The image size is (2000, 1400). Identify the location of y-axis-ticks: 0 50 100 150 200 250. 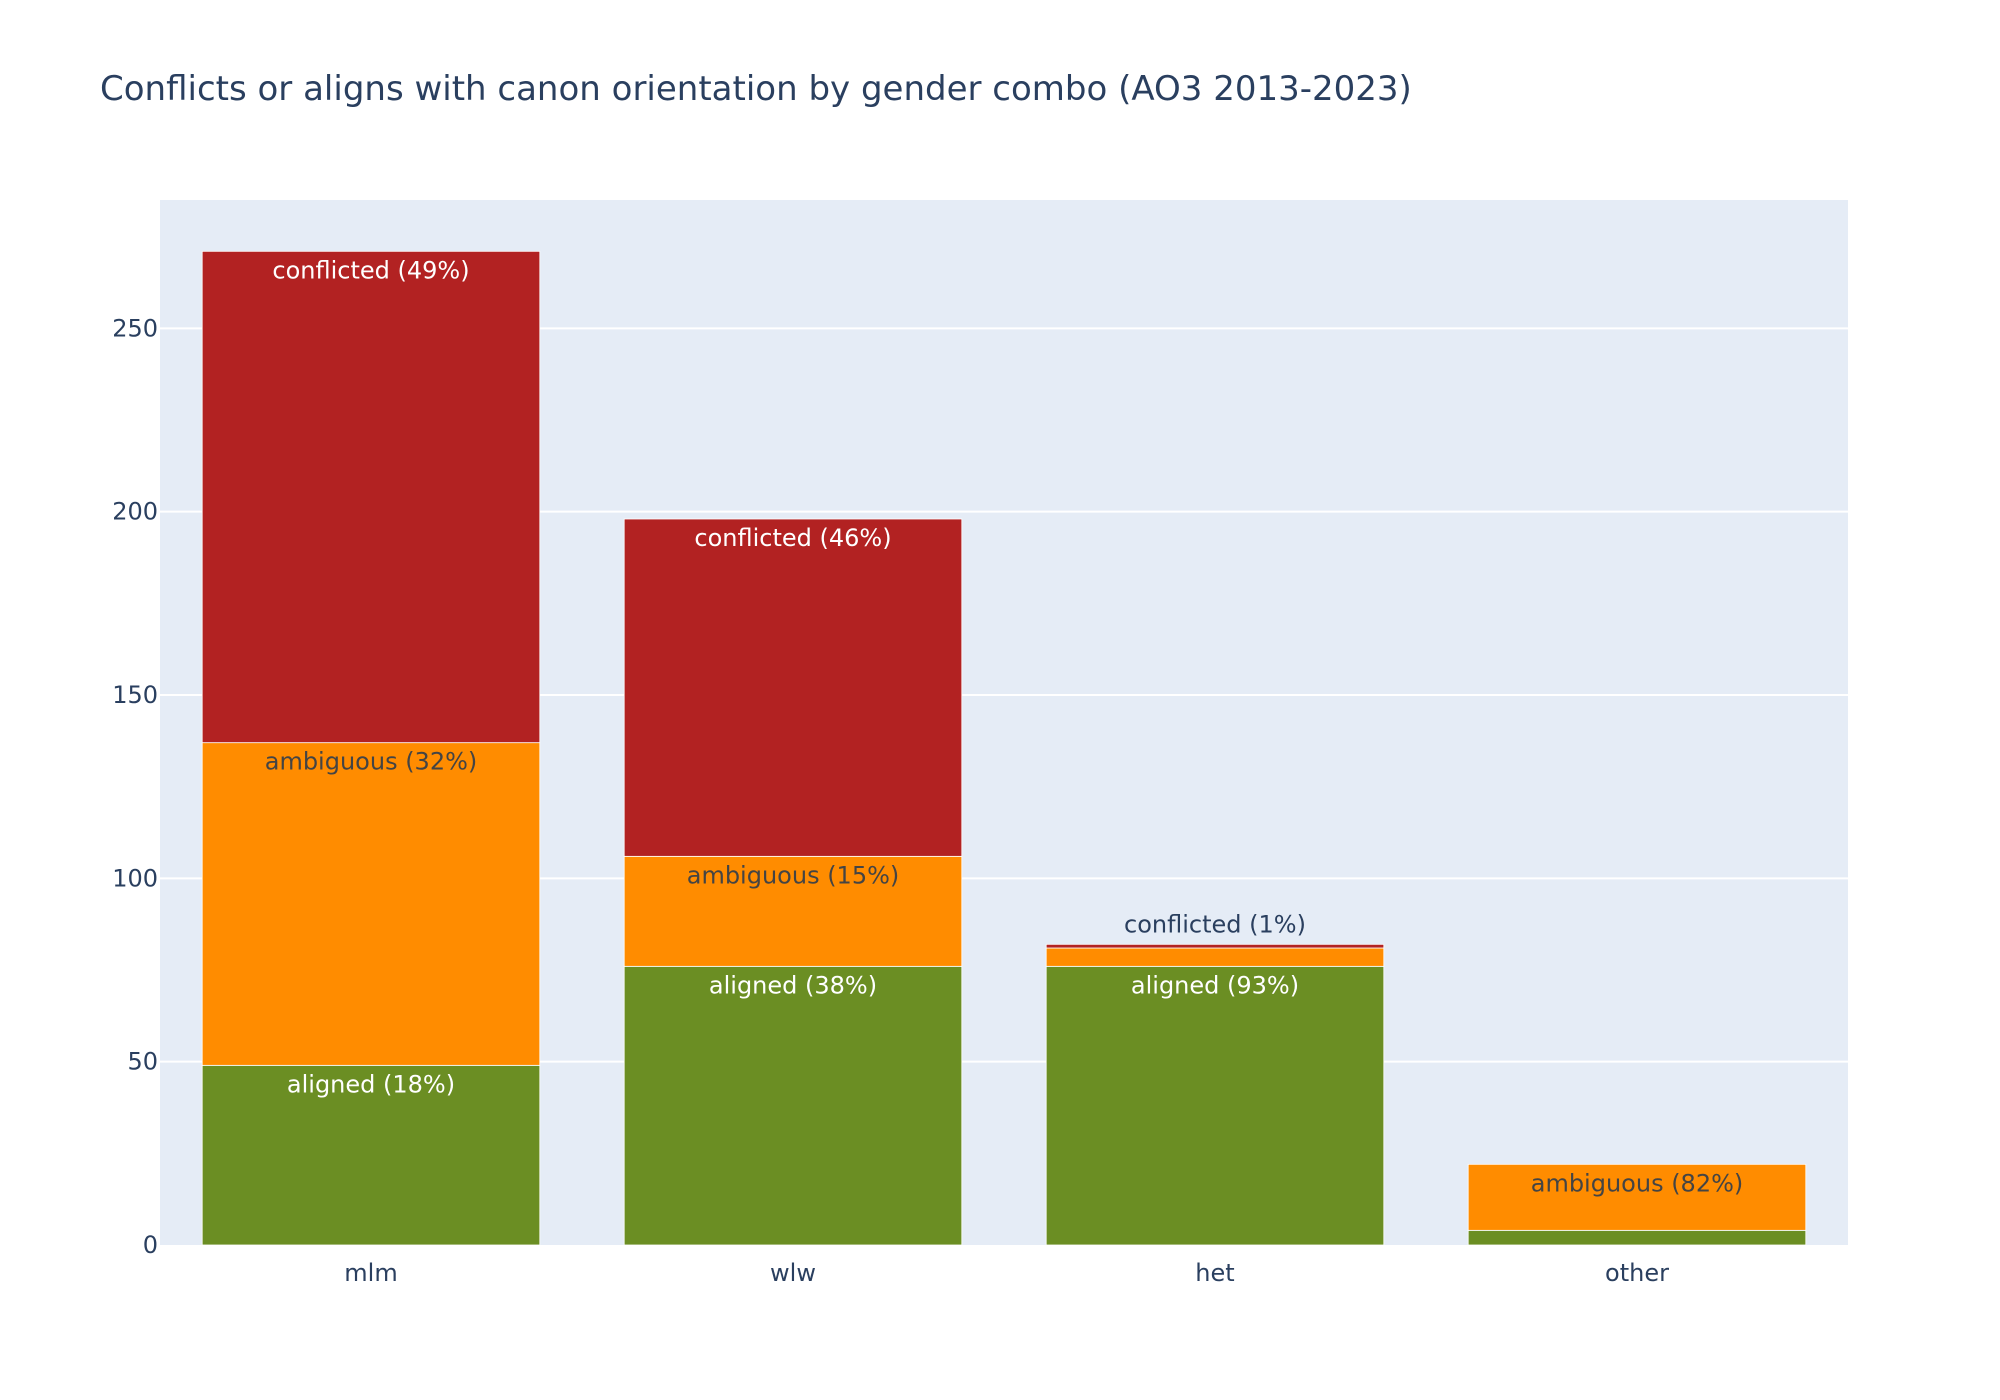
(135, 786).